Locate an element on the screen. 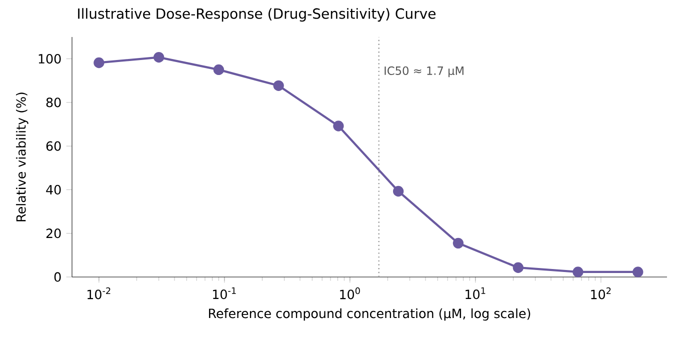 This screenshot has width=682, height=341. y-tick-label: 60 is located at coordinates (53, 146).